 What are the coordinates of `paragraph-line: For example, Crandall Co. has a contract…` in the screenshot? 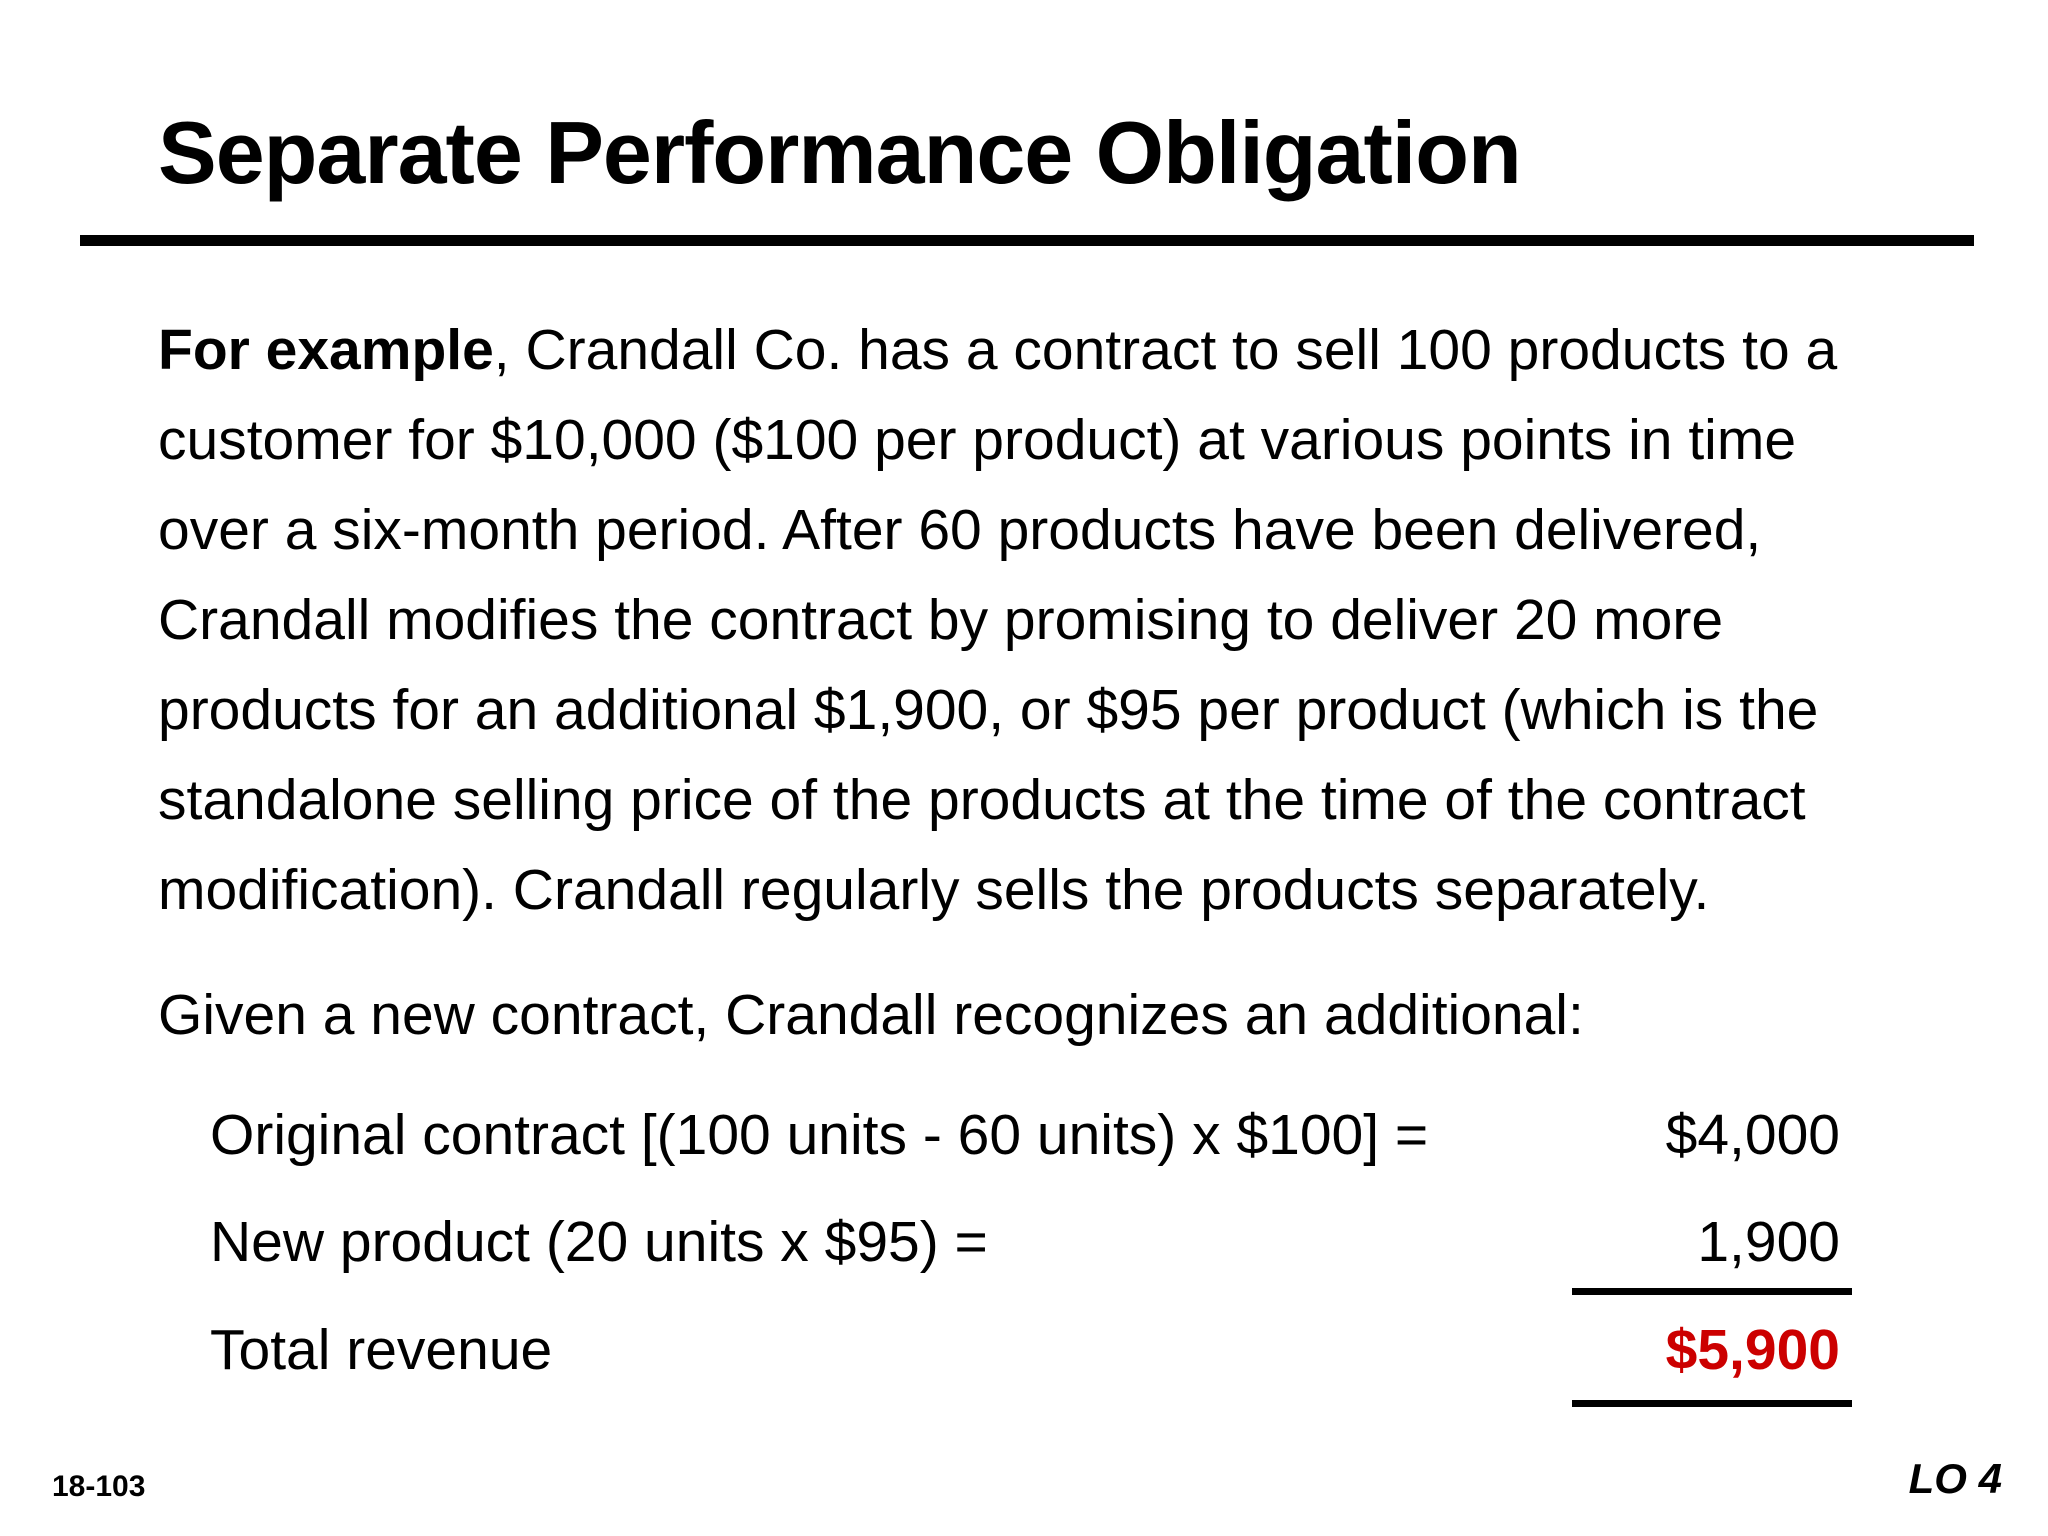 It's located at (1038, 350).